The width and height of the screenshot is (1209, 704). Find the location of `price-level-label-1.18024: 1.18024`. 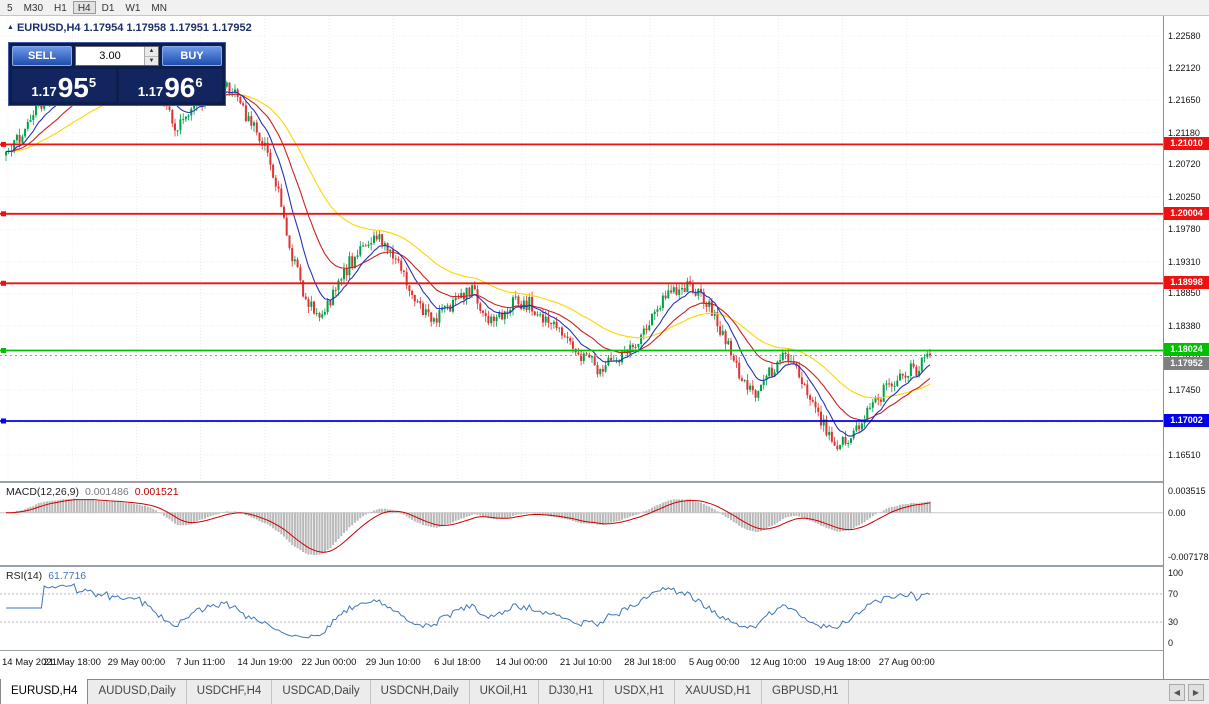

price-level-label-1.18024: 1.18024 is located at coordinates (1186, 350).